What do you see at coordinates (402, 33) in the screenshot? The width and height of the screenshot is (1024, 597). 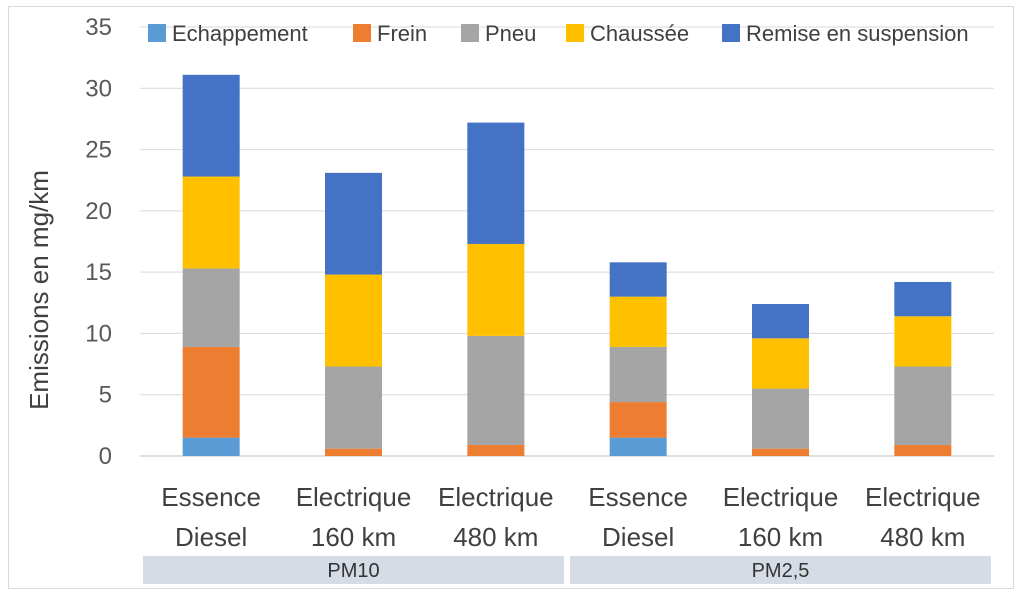 I see `legend-entry: Frein` at bounding box center [402, 33].